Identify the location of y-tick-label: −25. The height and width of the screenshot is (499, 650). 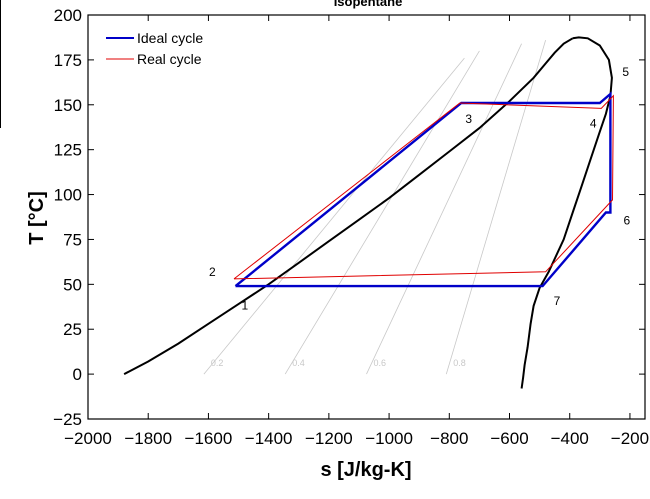
(67, 419).